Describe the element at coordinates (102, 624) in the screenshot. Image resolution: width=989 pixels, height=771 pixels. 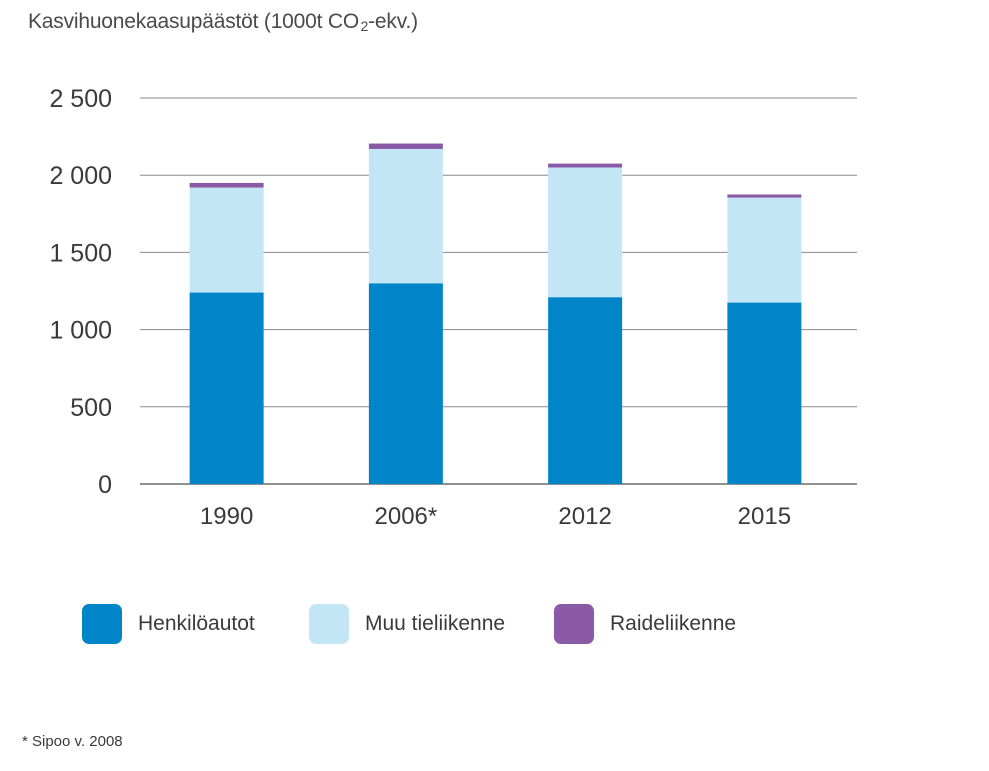
I see `legend-swatch-henkiloautot` at that location.